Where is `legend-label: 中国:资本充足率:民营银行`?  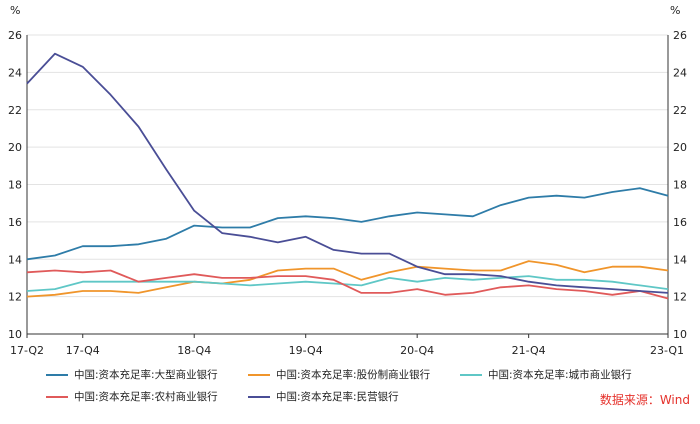 legend-label: 中国:资本充足率:民营银行 is located at coordinates (337, 397).